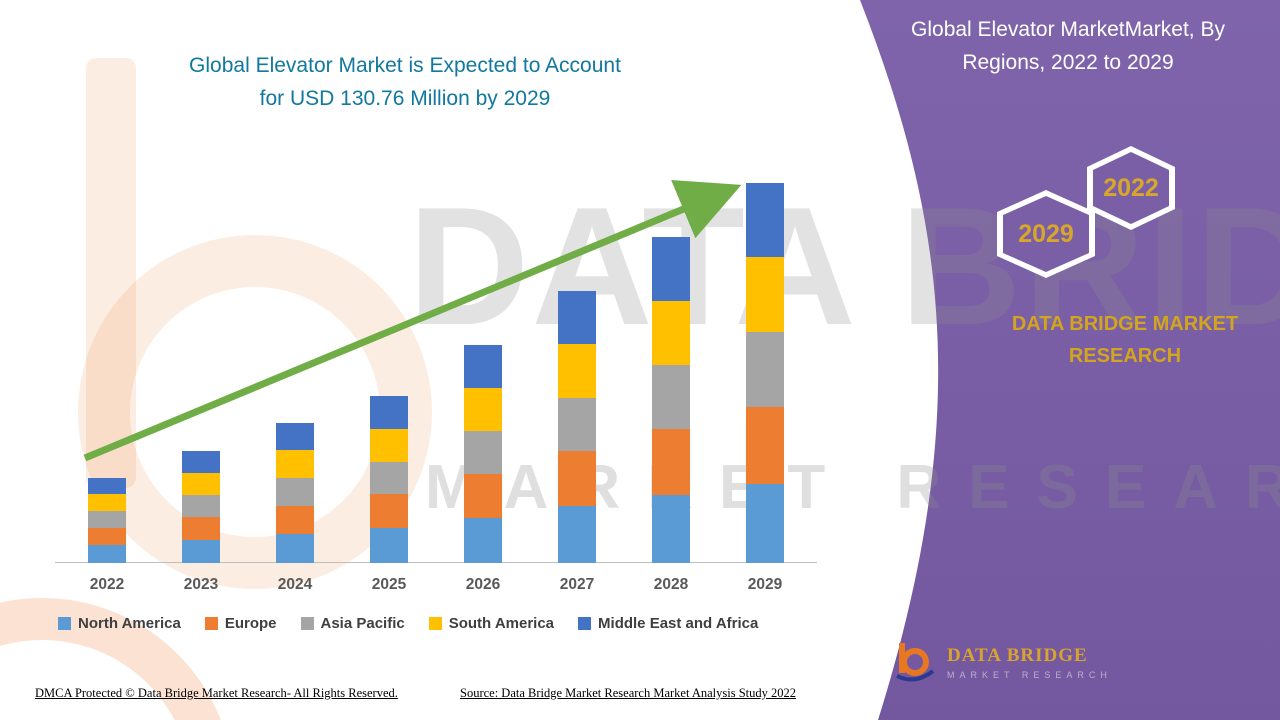 The height and width of the screenshot is (720, 1280). I want to click on brand-name-text: DATA BRIDGE MARKET RESEARCH, so click(1125, 340).